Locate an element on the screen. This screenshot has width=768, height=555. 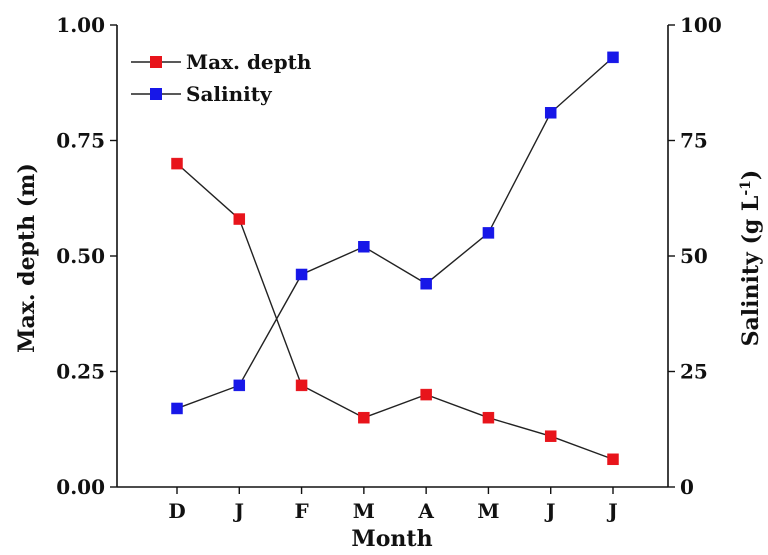
legend-salinity-marker is located at coordinates (156, 94).